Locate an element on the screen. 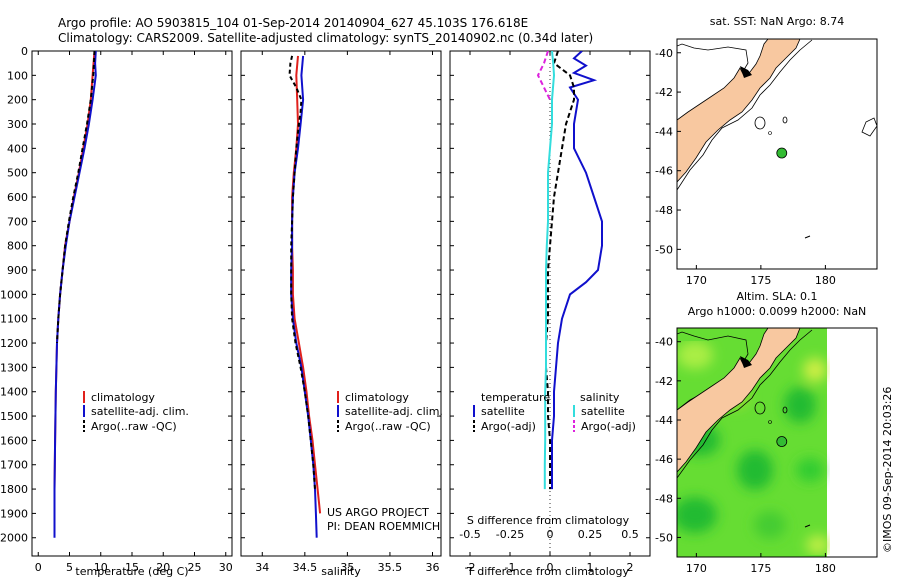 The width and height of the screenshot is (900, 580). difference-xlabel: T difference from climatology is located at coordinates (547, 571).